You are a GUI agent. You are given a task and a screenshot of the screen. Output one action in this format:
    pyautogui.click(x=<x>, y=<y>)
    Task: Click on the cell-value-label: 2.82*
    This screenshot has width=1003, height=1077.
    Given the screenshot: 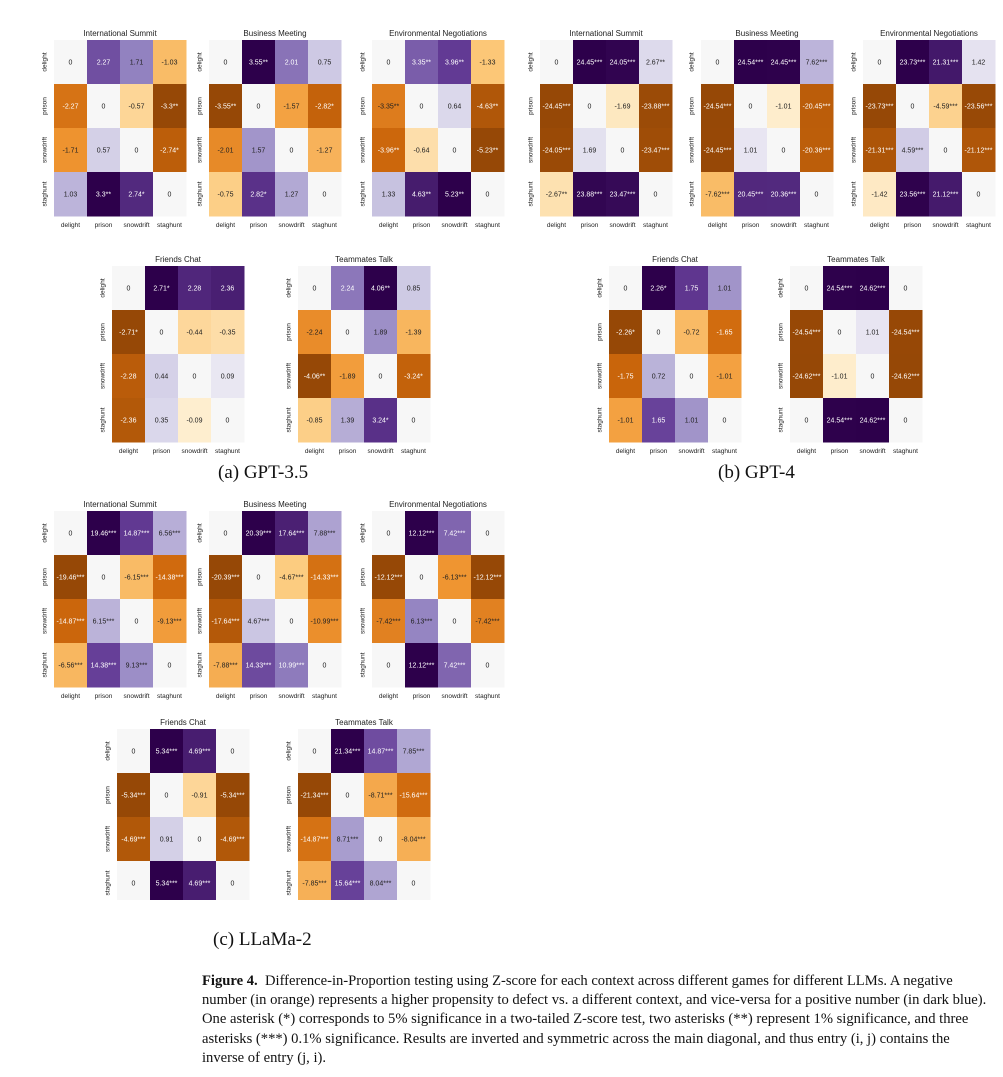 What is the action you would take?
    pyautogui.click(x=258, y=195)
    